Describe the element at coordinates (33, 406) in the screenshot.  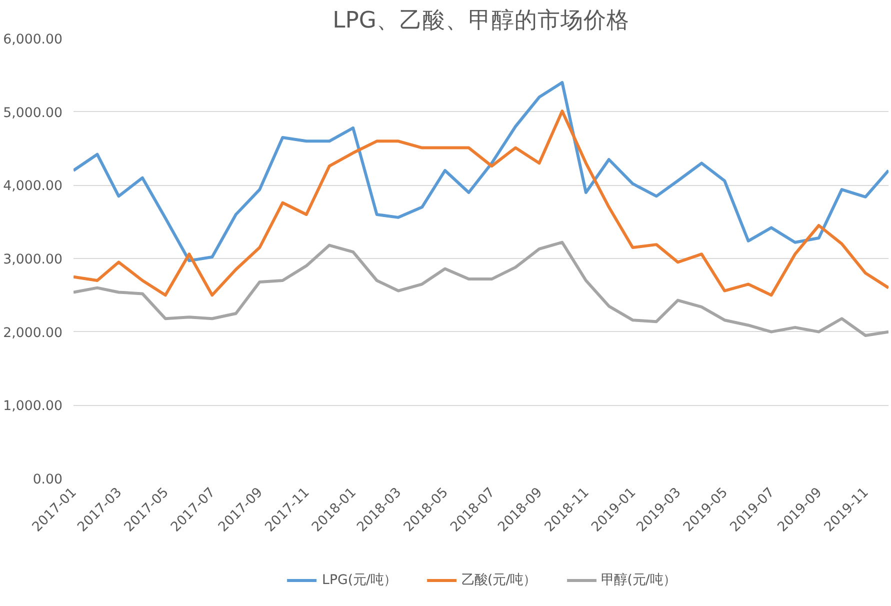
I see `y-tick-label: 1,000.00` at that location.